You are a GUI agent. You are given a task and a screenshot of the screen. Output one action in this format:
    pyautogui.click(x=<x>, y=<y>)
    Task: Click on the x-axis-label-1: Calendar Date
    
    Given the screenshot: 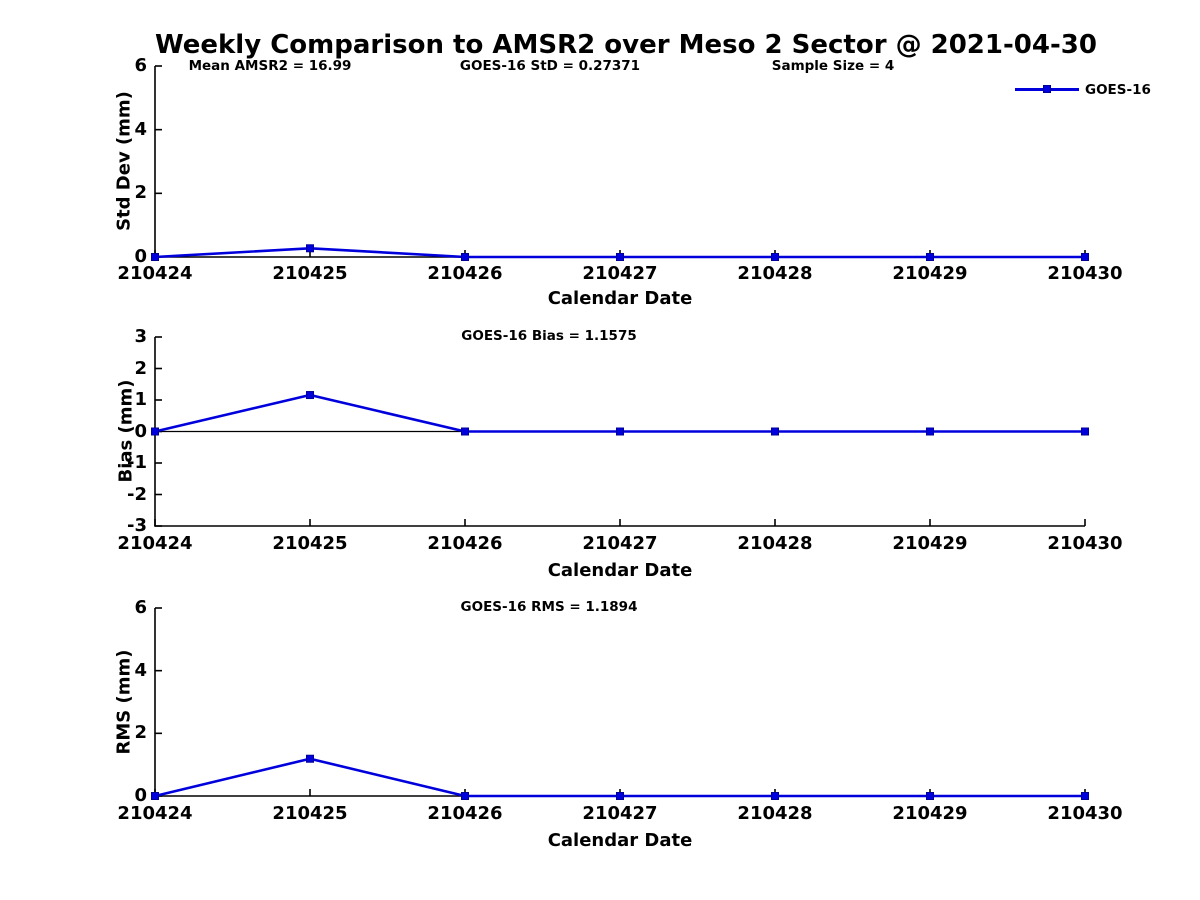 What is the action you would take?
    pyautogui.click(x=620, y=298)
    